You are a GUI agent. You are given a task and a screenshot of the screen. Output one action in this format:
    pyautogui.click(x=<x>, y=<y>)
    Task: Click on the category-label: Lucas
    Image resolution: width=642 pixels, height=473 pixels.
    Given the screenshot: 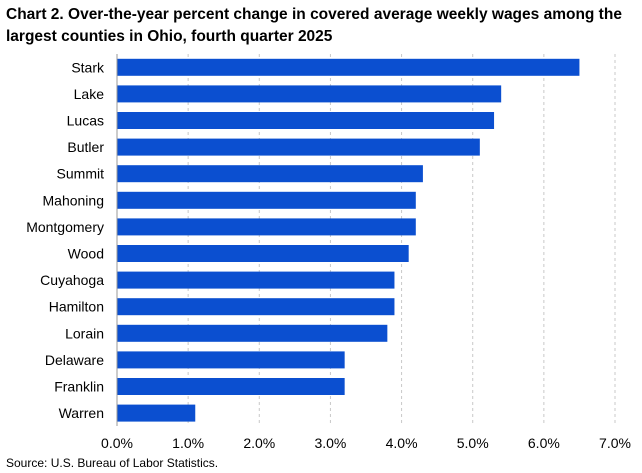 What is the action you would take?
    pyautogui.click(x=85, y=121)
    